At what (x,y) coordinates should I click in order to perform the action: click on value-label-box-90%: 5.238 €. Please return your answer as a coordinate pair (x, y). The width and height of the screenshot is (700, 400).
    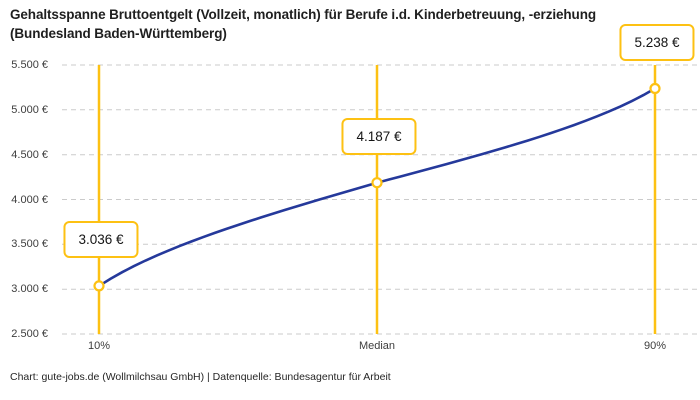
    Looking at the image, I should click on (657, 42).